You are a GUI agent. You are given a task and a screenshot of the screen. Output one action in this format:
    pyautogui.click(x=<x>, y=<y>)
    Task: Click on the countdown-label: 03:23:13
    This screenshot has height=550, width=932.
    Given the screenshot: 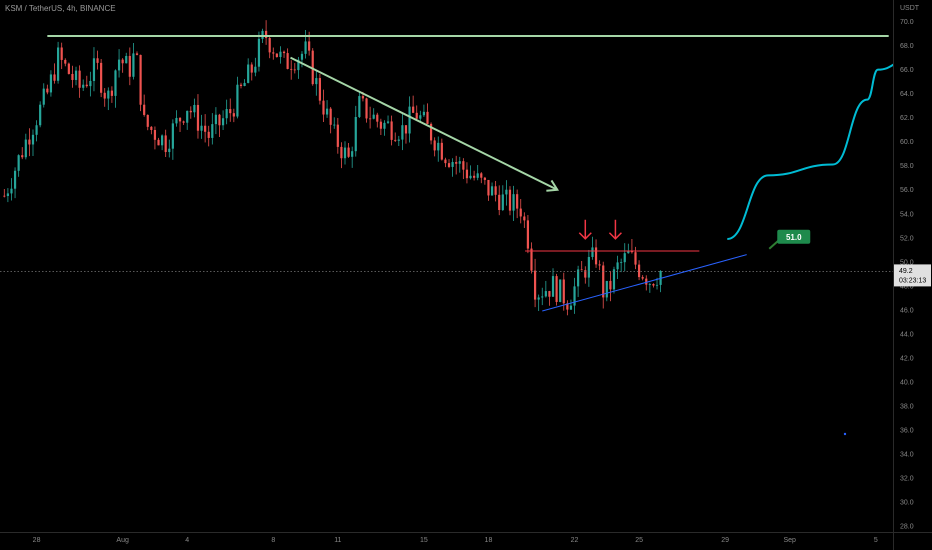 What is the action you would take?
    pyautogui.click(x=912, y=280)
    